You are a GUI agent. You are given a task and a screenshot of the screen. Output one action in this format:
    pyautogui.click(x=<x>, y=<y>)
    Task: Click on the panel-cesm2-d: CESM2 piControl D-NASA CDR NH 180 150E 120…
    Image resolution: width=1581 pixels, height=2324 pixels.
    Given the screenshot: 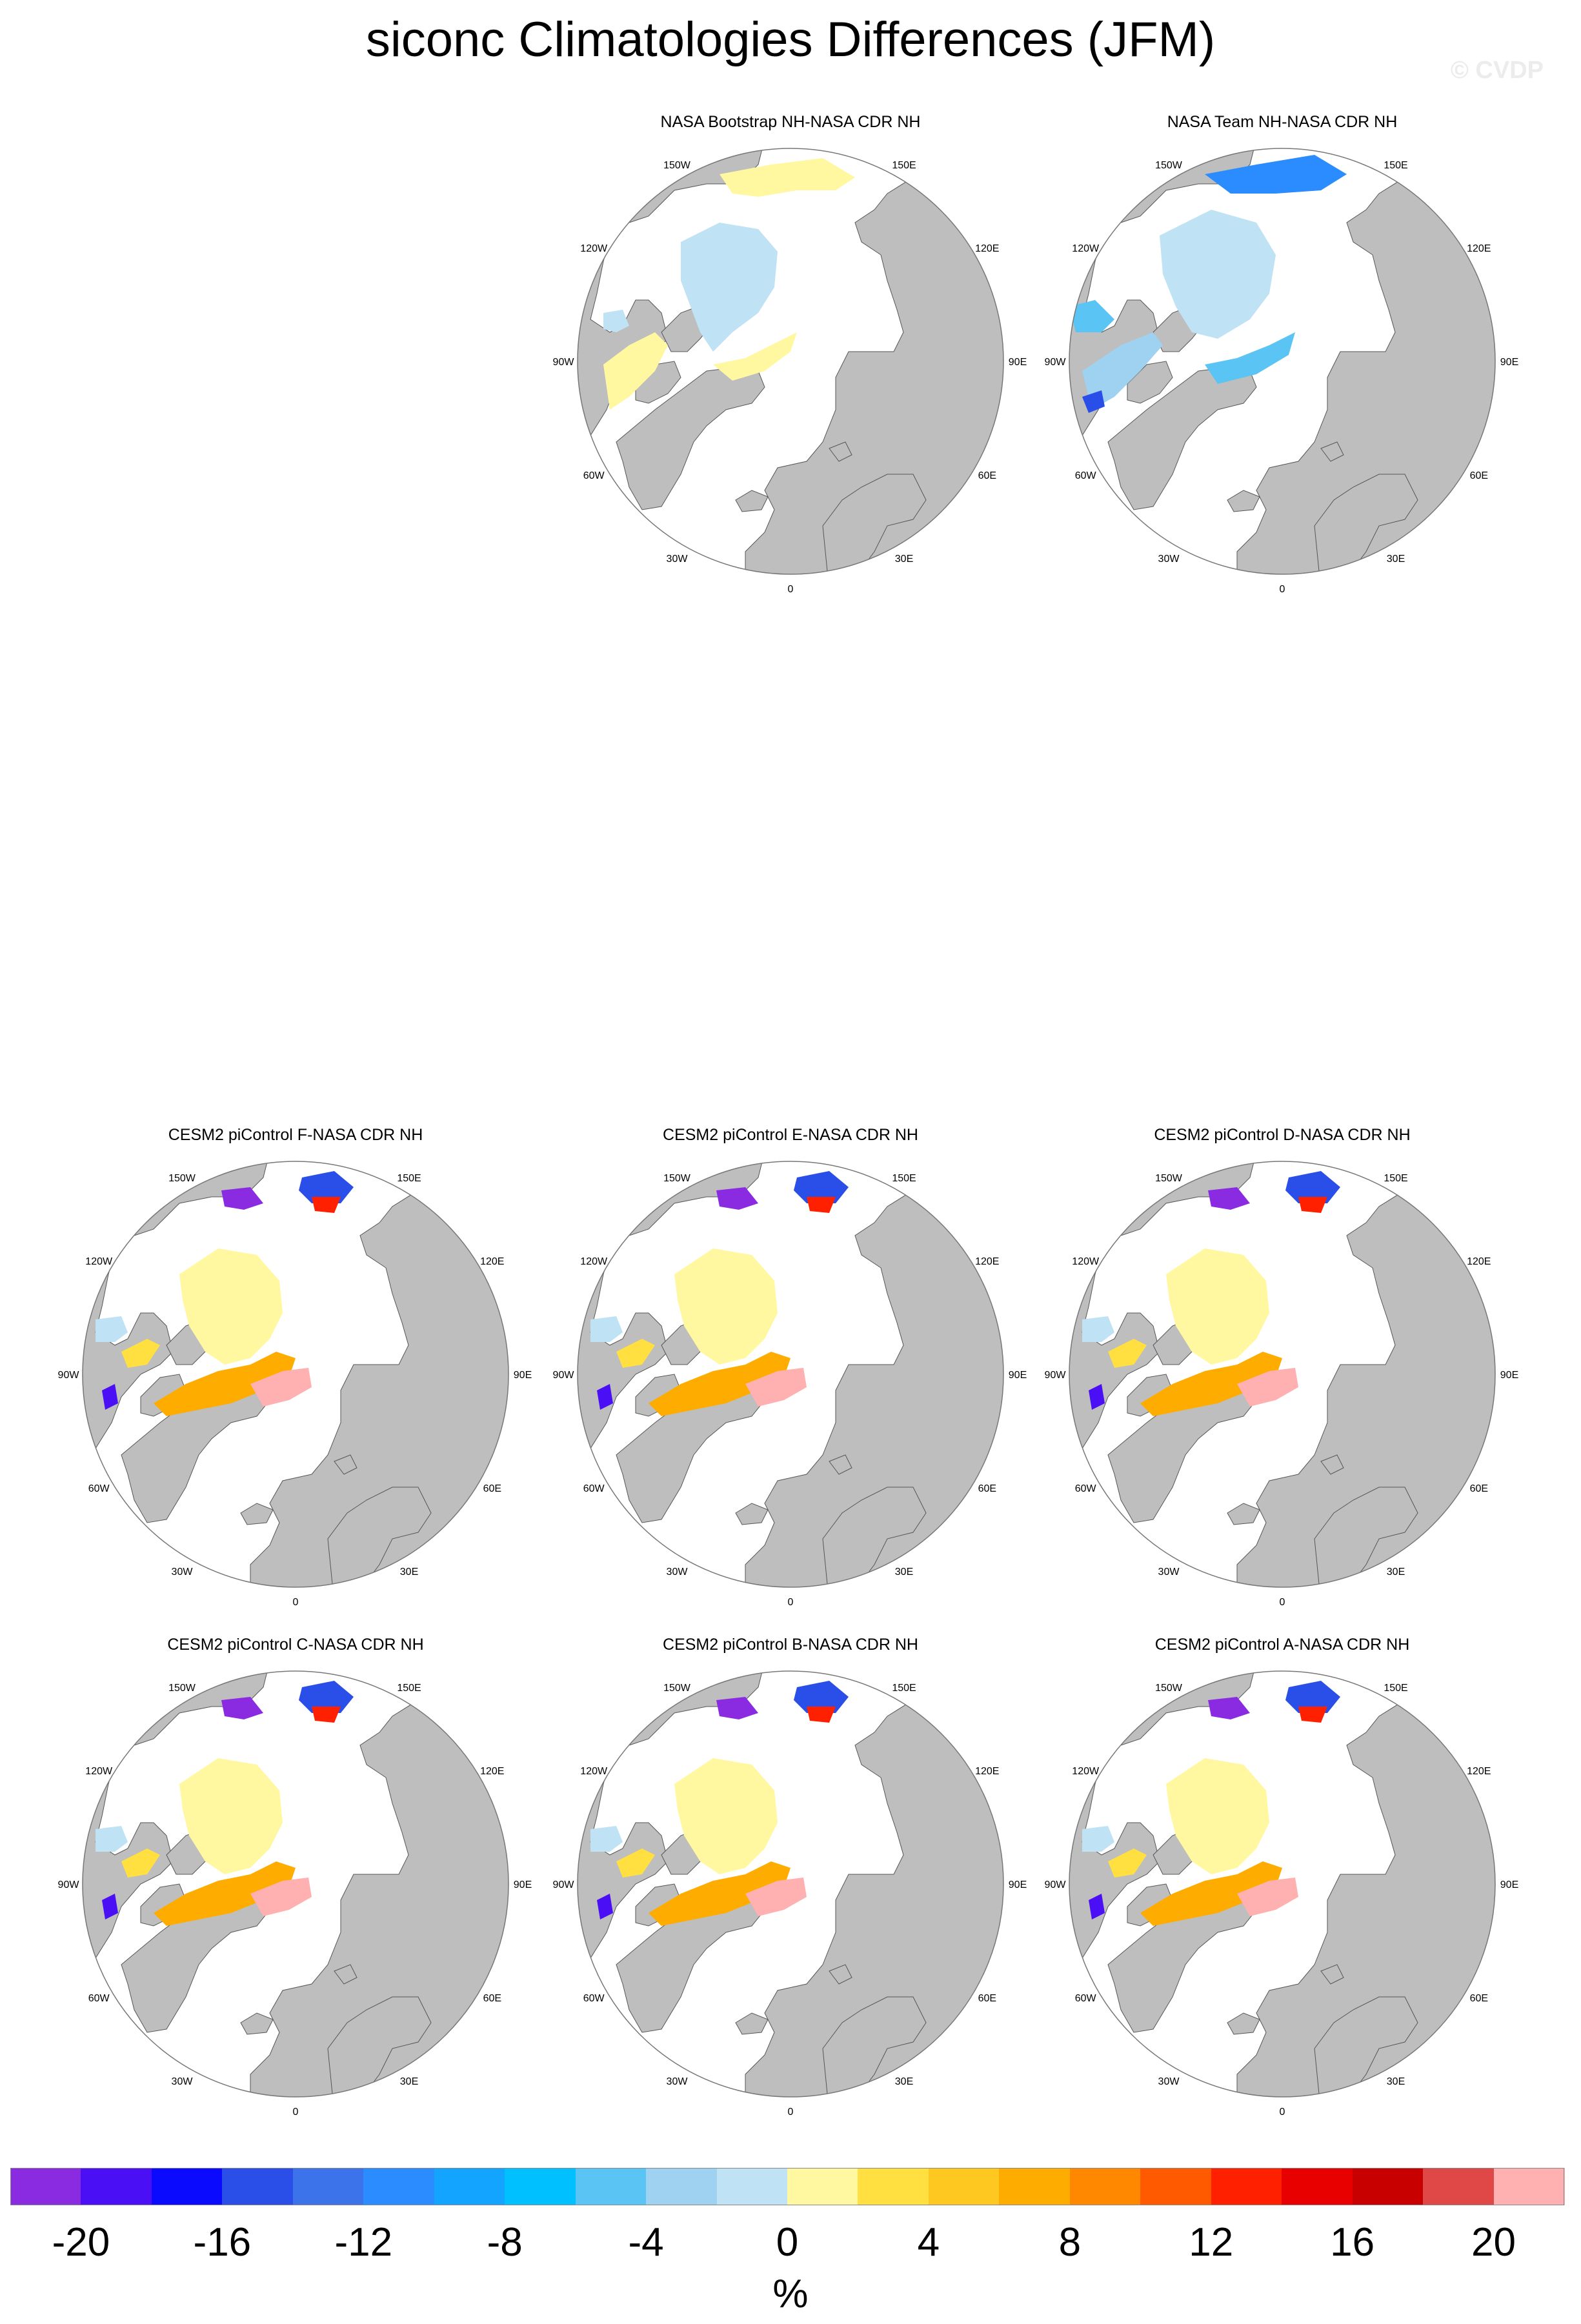 What is the action you would take?
    pyautogui.click(x=1282, y=1371)
    